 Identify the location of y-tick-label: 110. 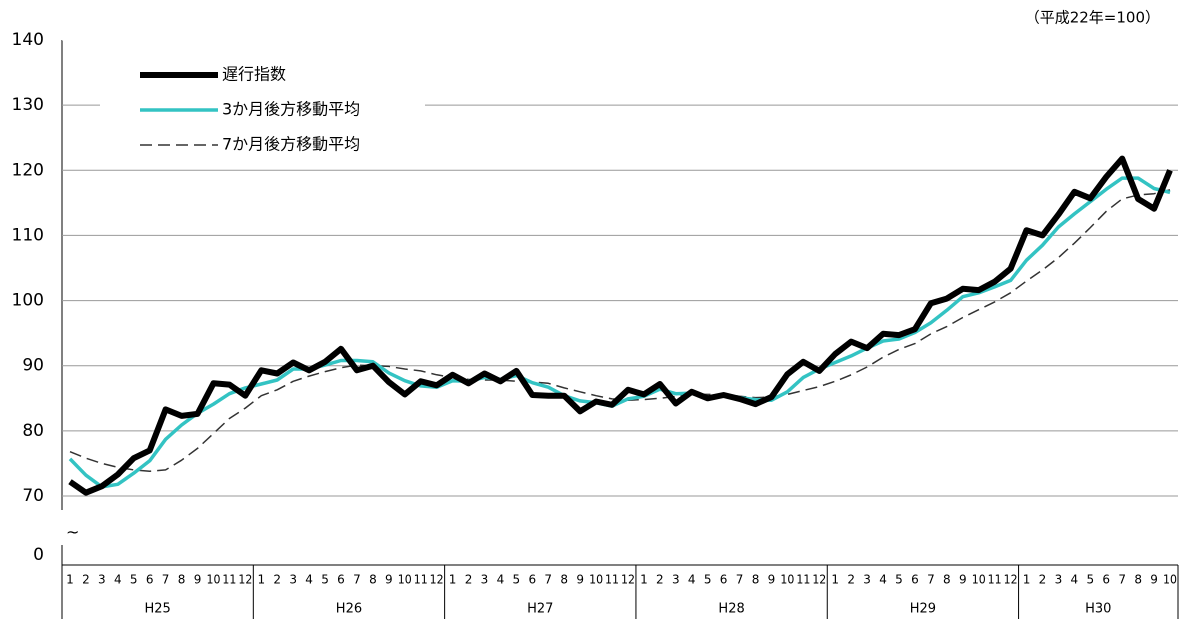
(28, 235).